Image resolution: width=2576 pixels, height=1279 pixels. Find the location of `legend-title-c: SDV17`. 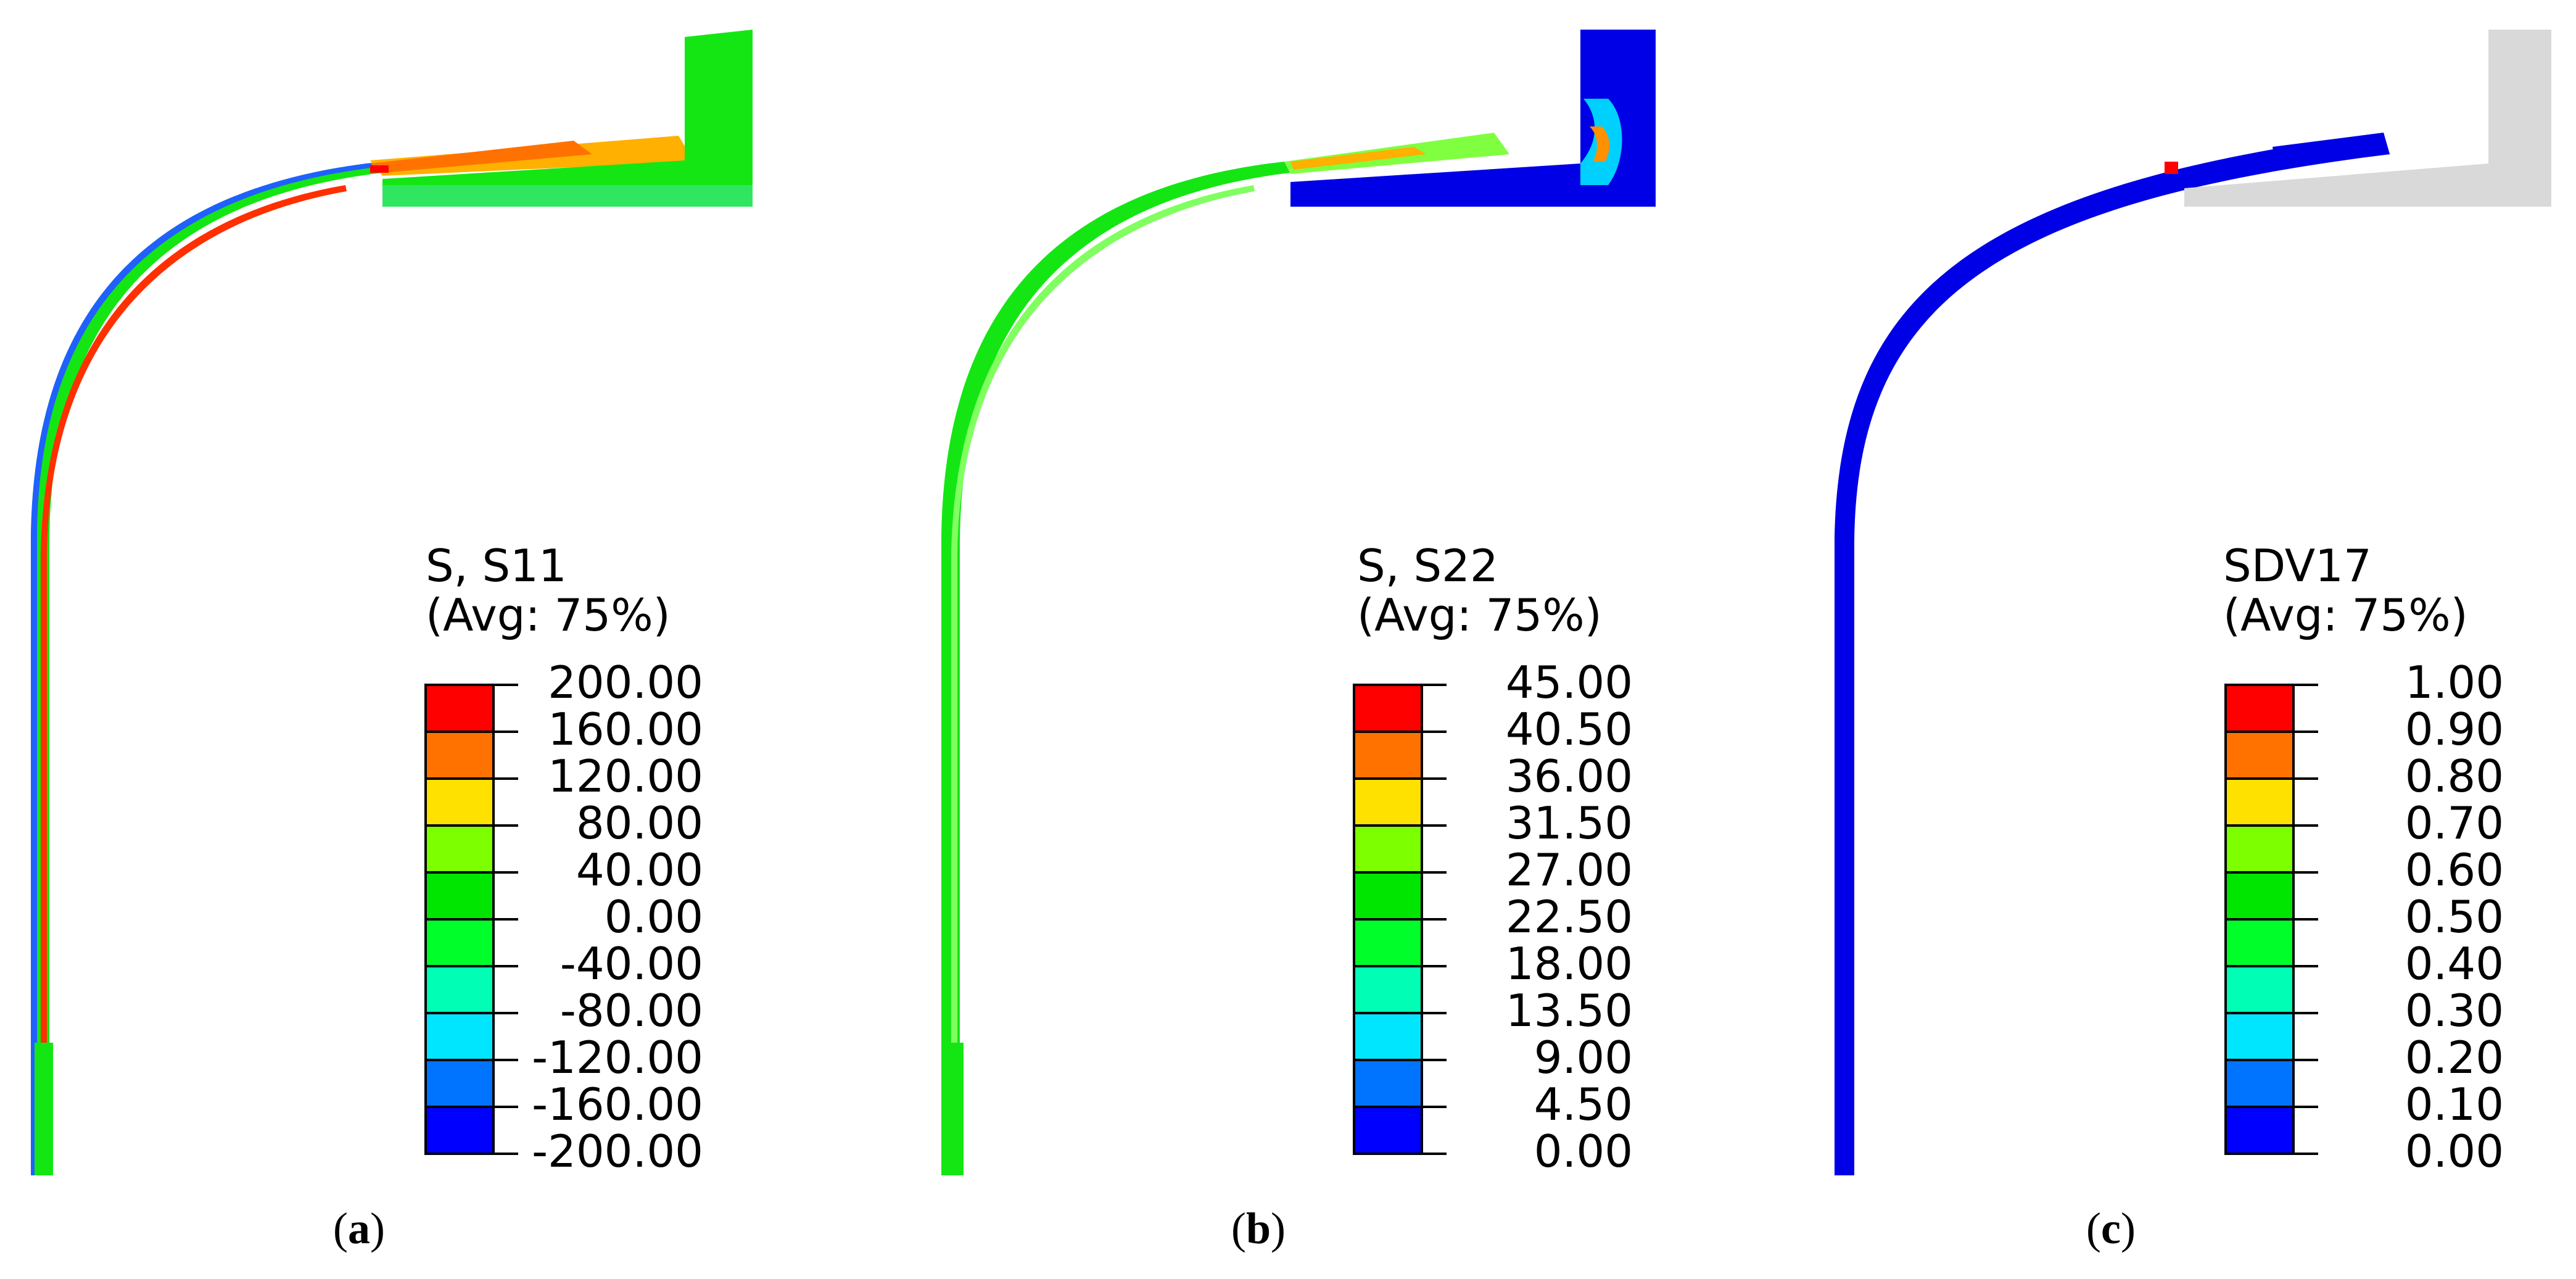

legend-title-c: SDV17 is located at coordinates (2297, 566).